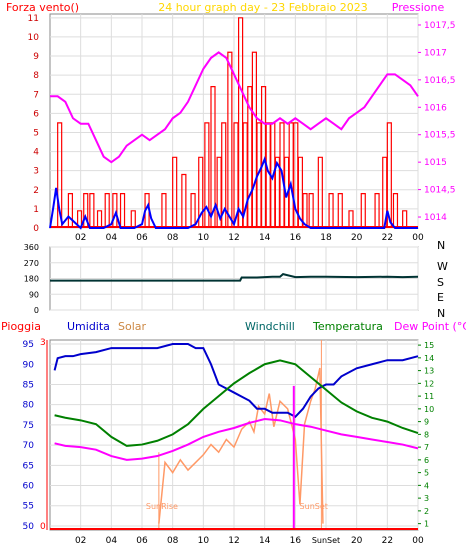 The image size is (466, 555). I want to click on y-right-tick: 9, so click(426, 422).